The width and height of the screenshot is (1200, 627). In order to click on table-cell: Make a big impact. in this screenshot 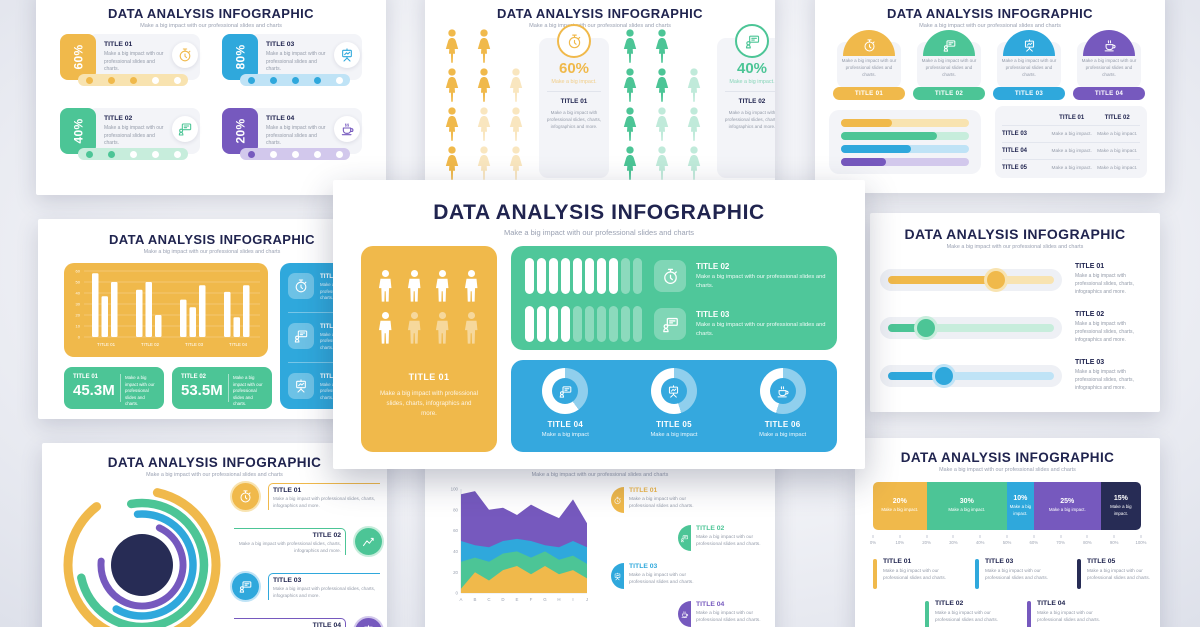, I will do `click(1117, 151)`.